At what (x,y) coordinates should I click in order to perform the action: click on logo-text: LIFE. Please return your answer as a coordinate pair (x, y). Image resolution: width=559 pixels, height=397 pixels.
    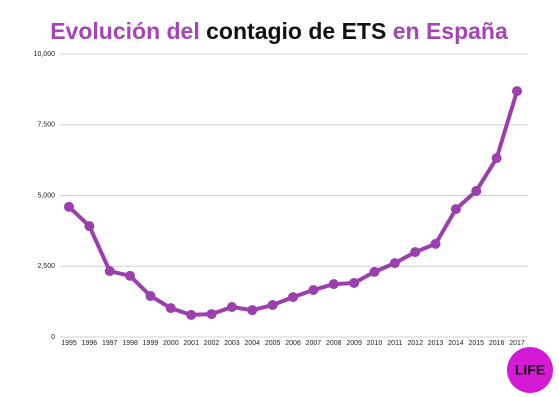
    Looking at the image, I should click on (530, 370).